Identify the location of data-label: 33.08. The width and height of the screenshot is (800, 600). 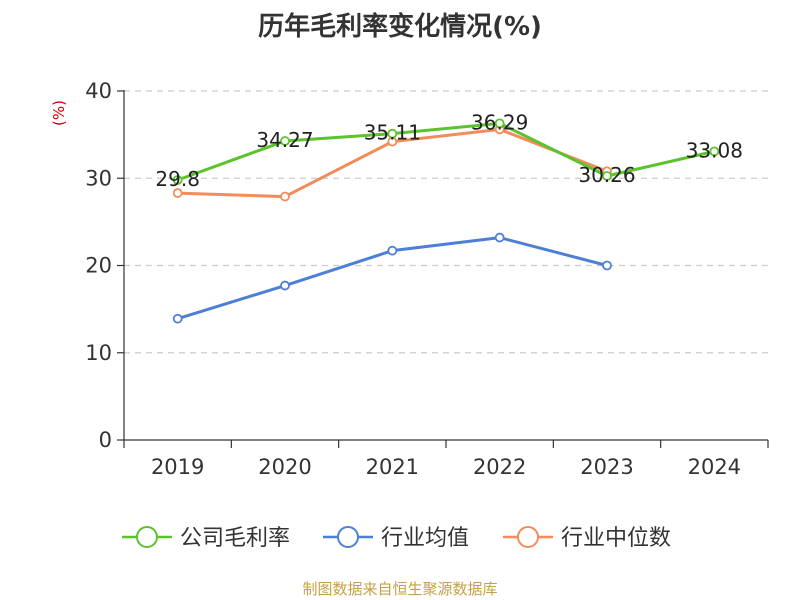
(714, 150).